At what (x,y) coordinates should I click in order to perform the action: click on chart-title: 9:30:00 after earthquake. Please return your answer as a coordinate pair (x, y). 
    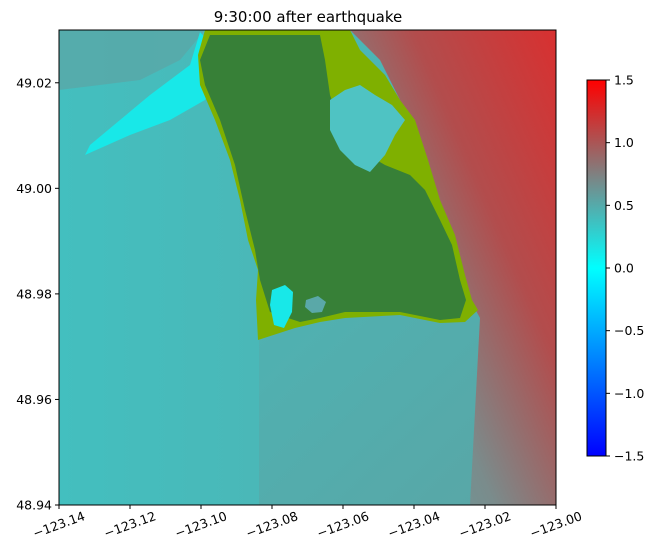
    Looking at the image, I should click on (308, 17).